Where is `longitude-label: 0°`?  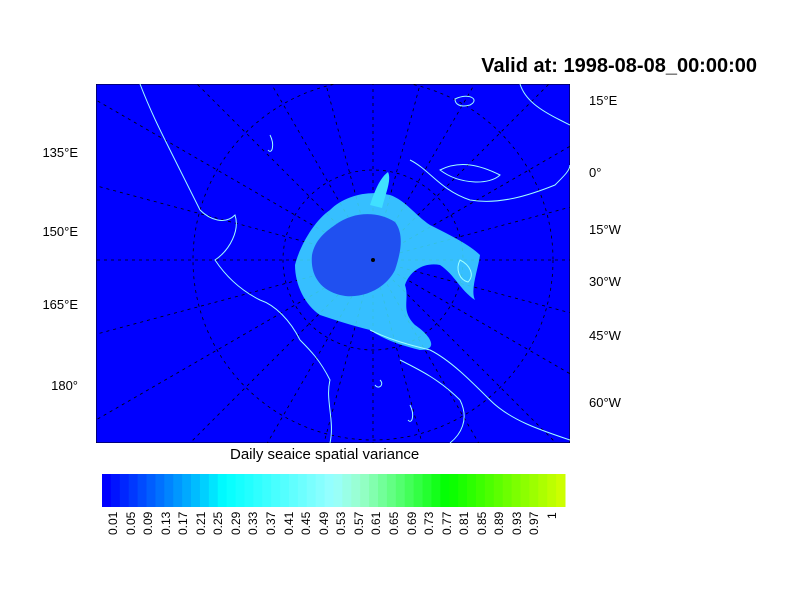 longitude-label: 0° is located at coordinates (595, 172).